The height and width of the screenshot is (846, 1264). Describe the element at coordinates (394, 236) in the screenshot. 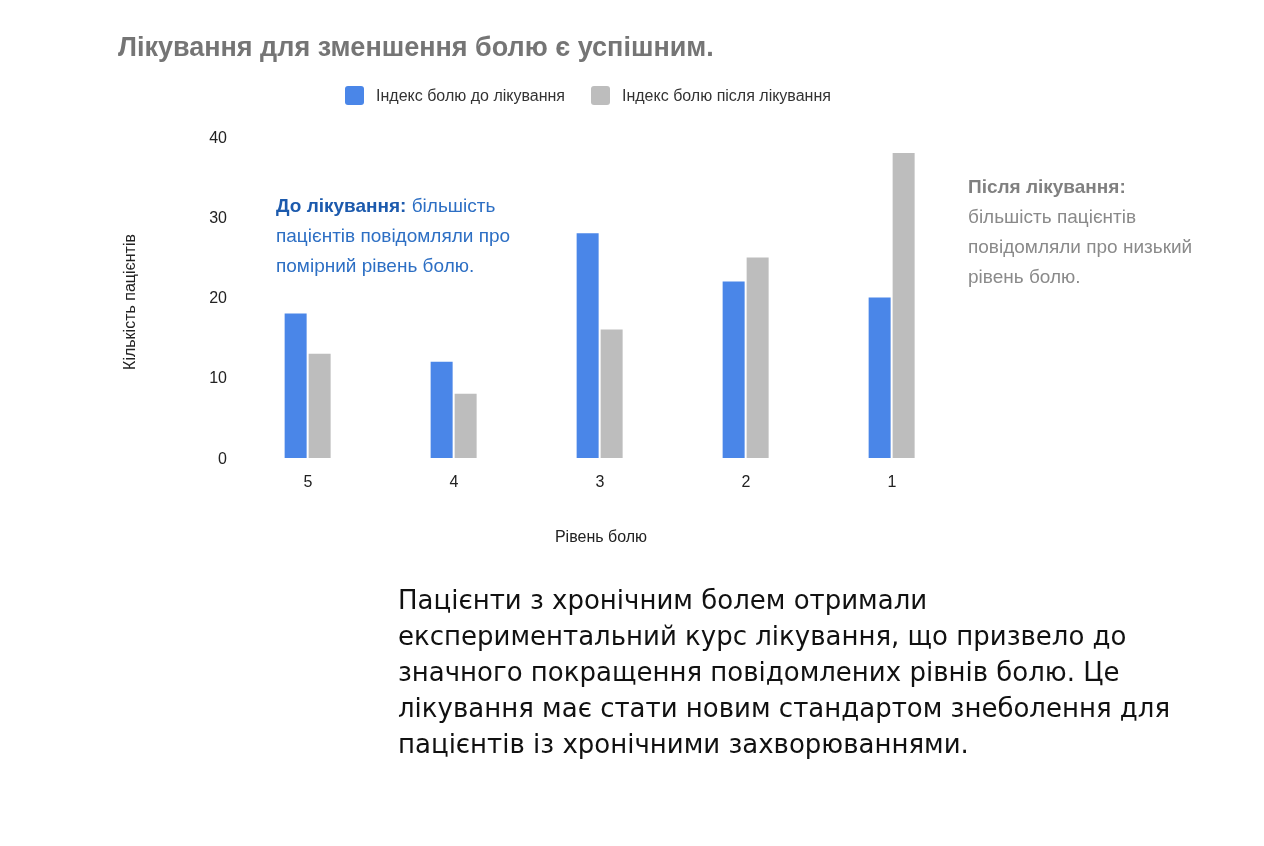

I see `annotation: До лікування: більшість пацієнтів повідомляли про помірний рівень болю.` at that location.